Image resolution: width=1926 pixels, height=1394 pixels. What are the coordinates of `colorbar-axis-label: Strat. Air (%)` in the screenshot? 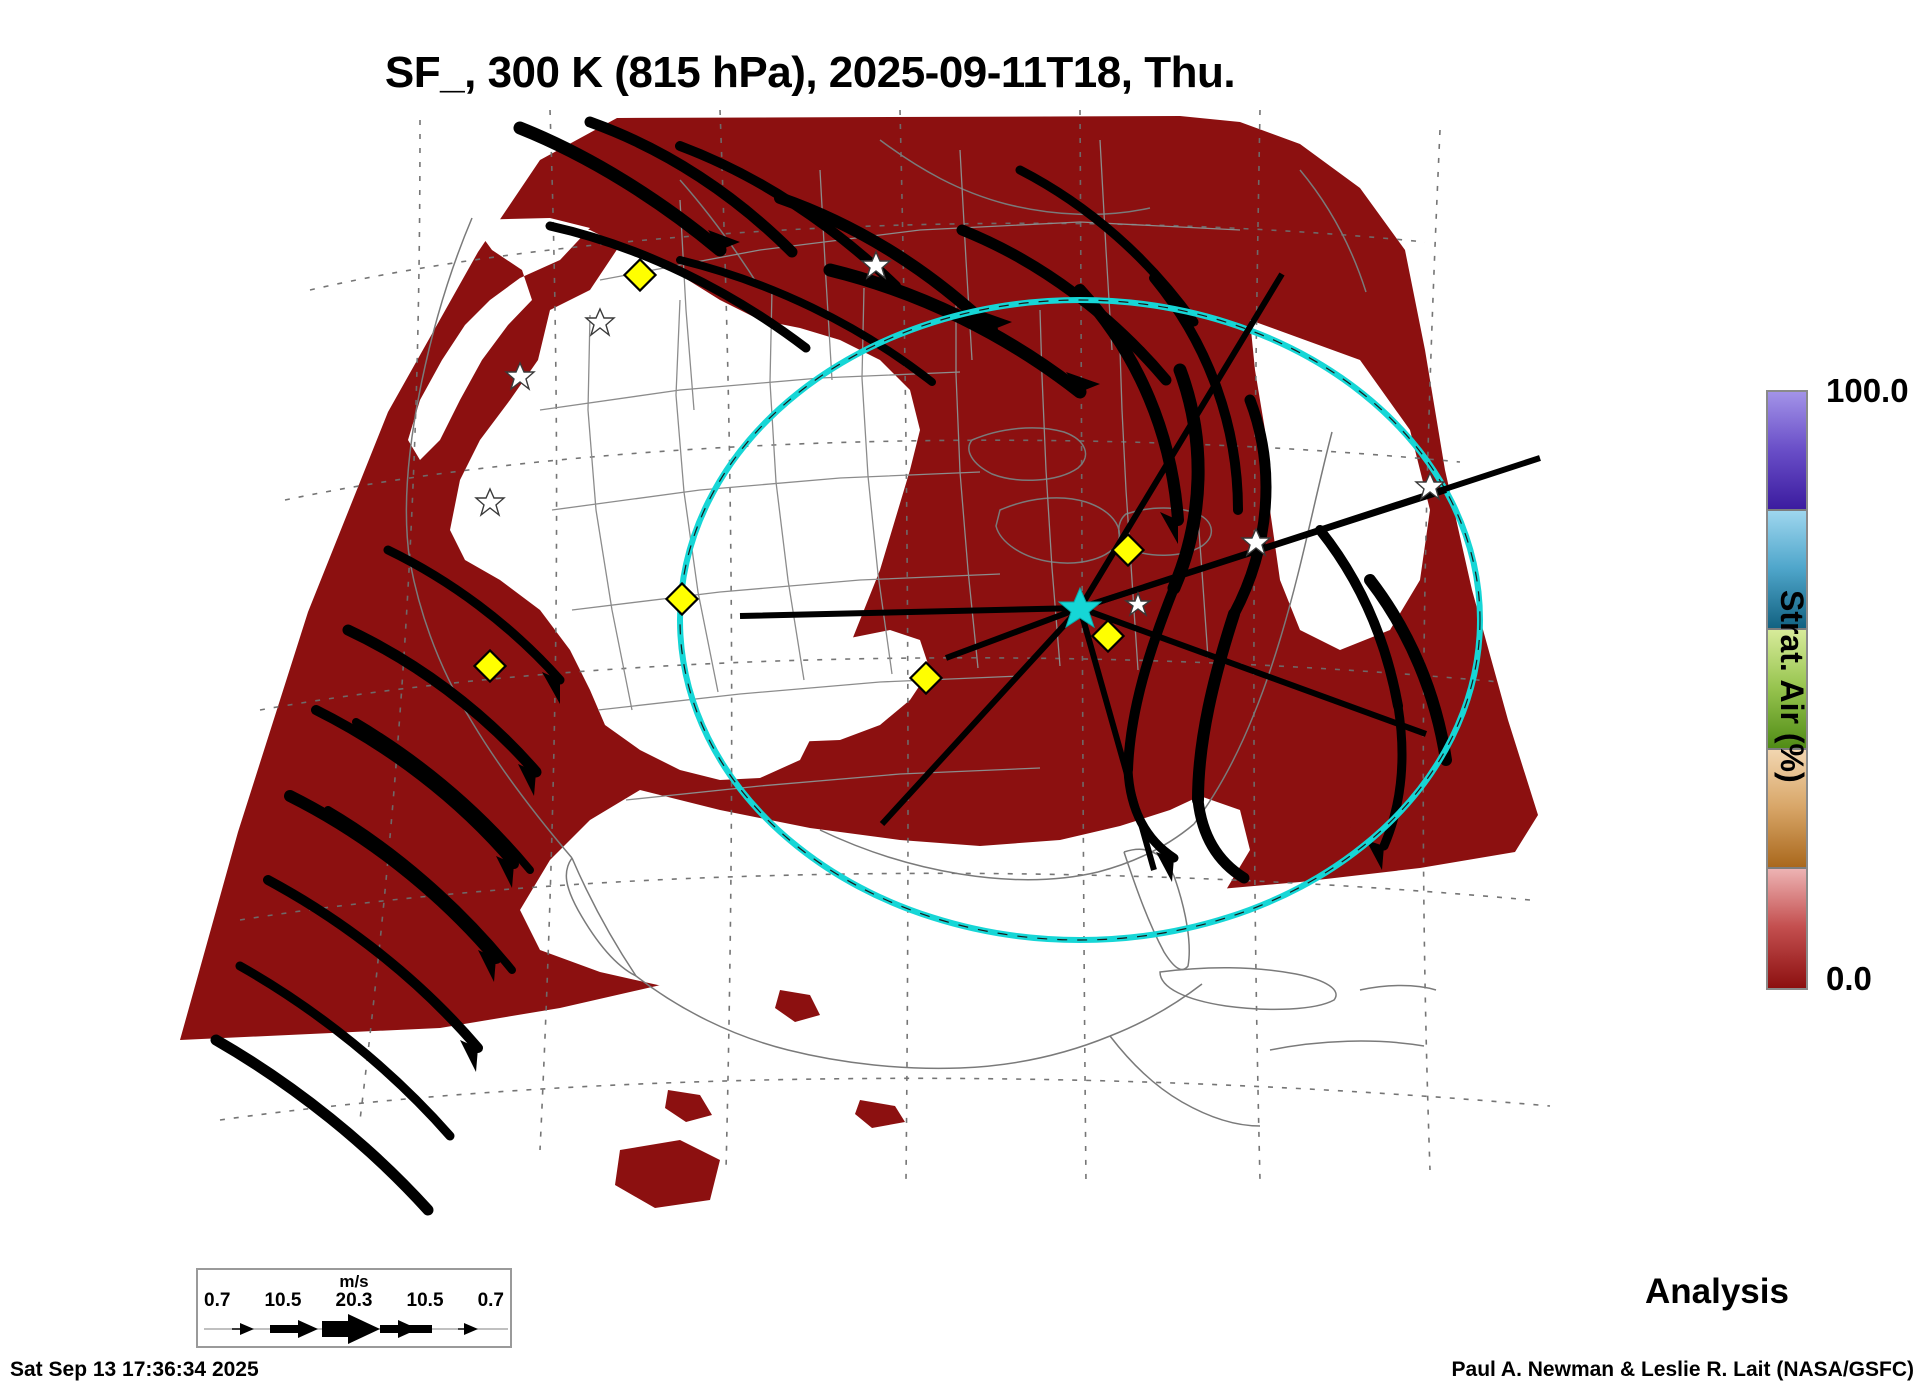 It's located at (1792, 686).